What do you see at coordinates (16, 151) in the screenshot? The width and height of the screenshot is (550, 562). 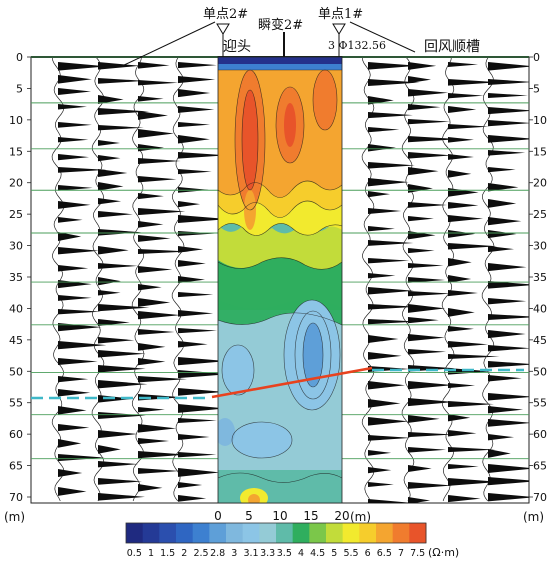 I see `depth-tick-label: 15` at bounding box center [16, 151].